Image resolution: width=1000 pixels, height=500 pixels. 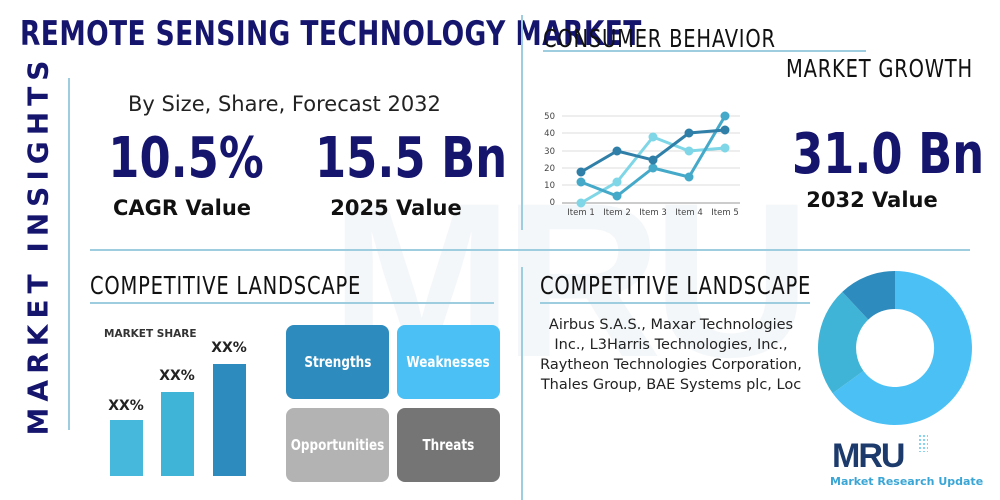 I want to click on donut-chart, so click(x=894, y=348).